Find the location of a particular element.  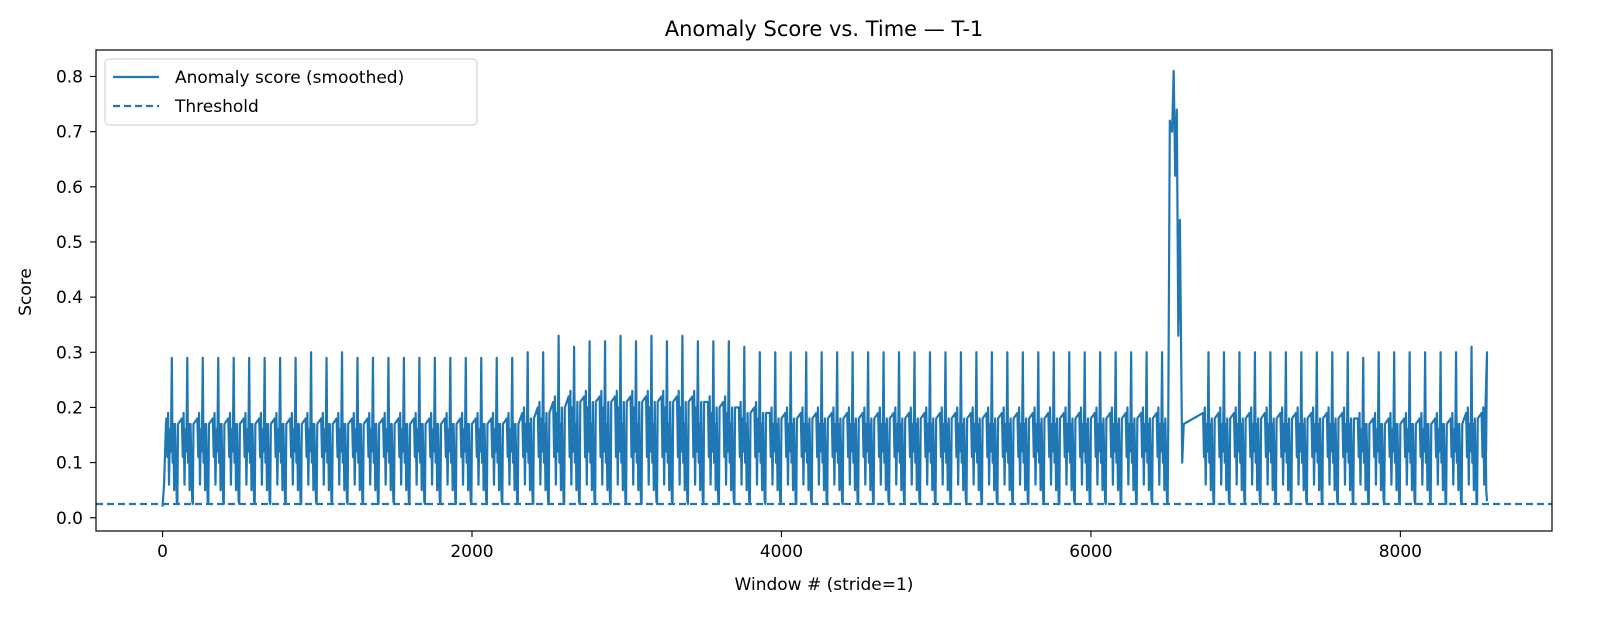

x-axis-ticks: 0 2000 4000 6000 8000 is located at coordinates (789, 546).